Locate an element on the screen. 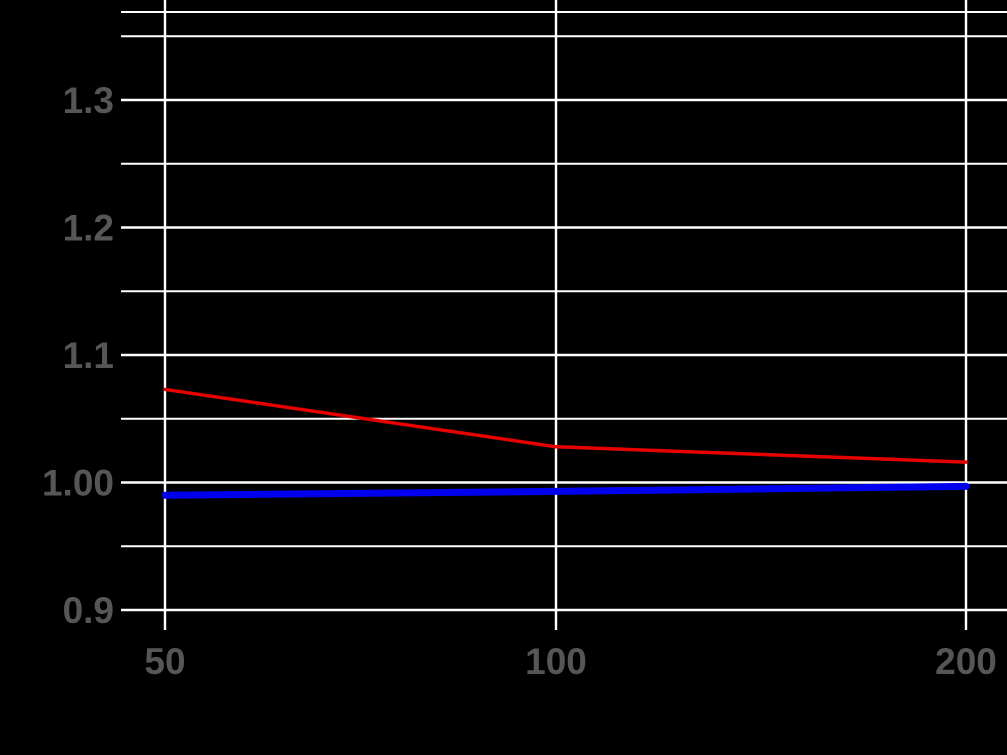 Image resolution: width=1007 pixels, height=755 pixels. x-tick-label: 100 is located at coordinates (556, 661).